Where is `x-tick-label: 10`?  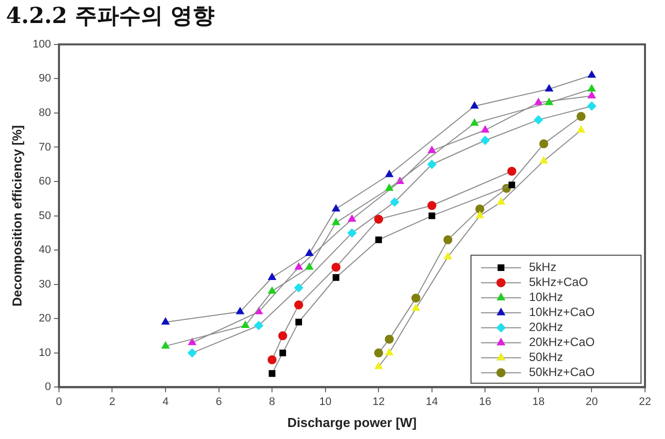
x-tick-label: 10 is located at coordinates (325, 402).